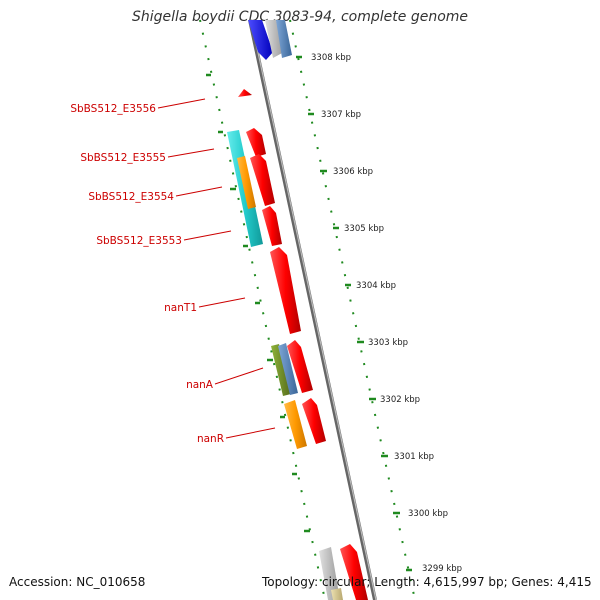 This screenshot has width=600, height=600. What do you see at coordinates (123, 158) in the screenshot?
I see `label-SbBS512-E3555: SbBS512_E3555` at bounding box center [123, 158].